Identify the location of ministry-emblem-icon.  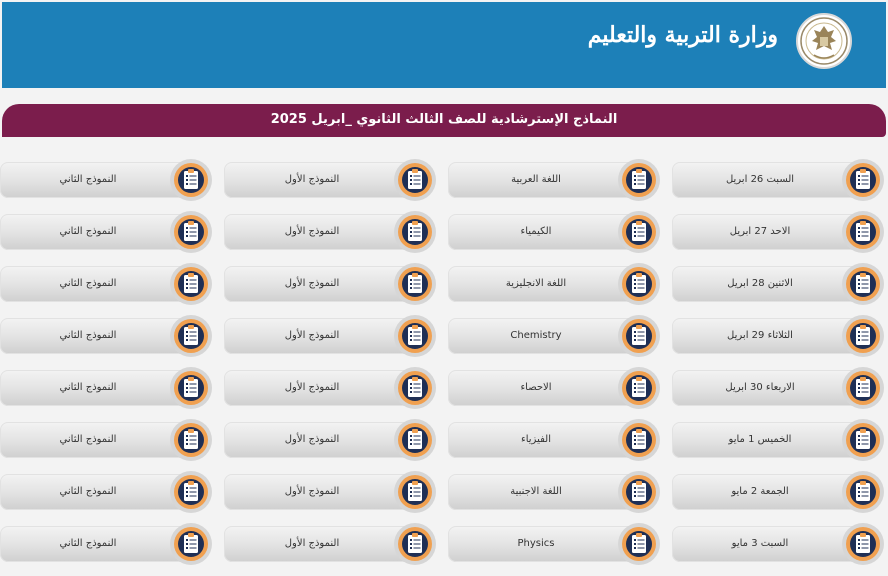
(824, 41).